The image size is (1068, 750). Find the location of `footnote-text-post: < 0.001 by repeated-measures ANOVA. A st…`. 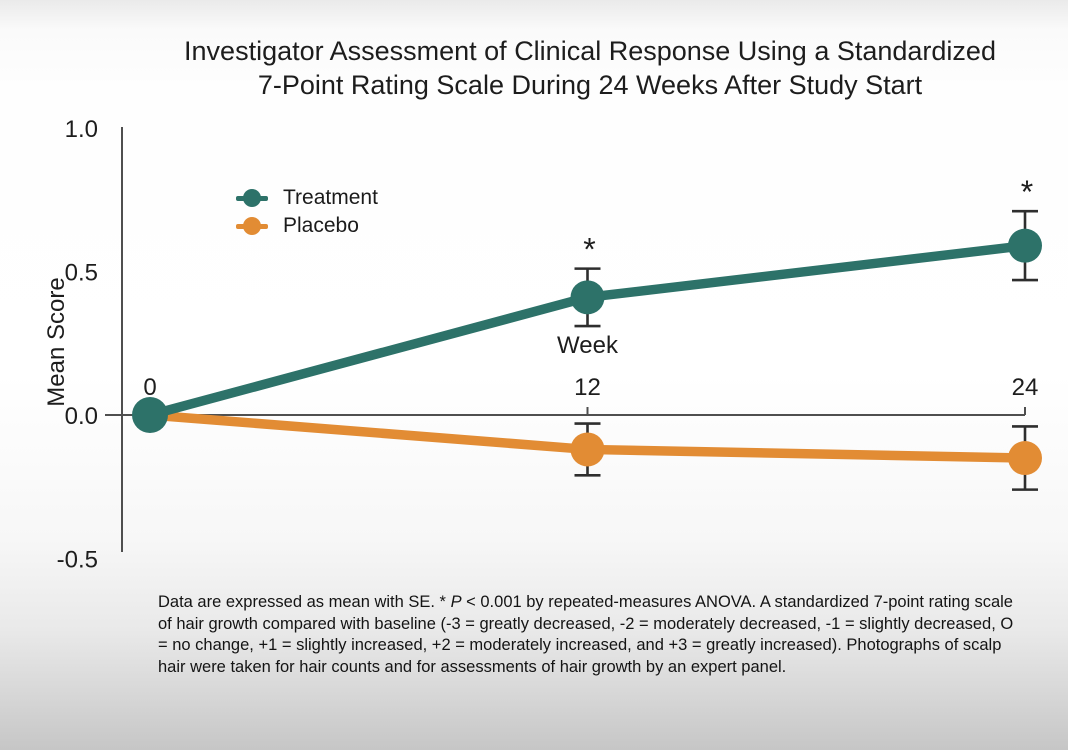

footnote-text-post: < 0.001 by repeated-measures ANOVA. A st… is located at coordinates (586, 634).